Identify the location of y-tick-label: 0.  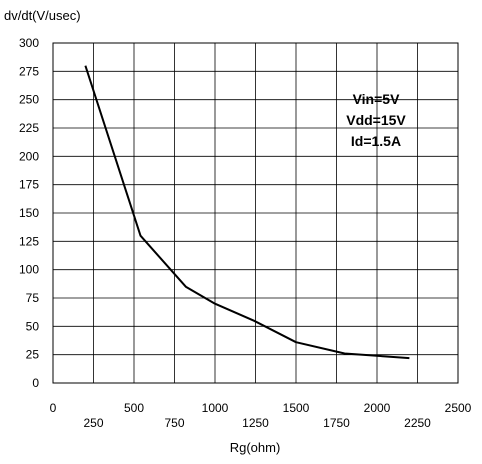
(35, 383).